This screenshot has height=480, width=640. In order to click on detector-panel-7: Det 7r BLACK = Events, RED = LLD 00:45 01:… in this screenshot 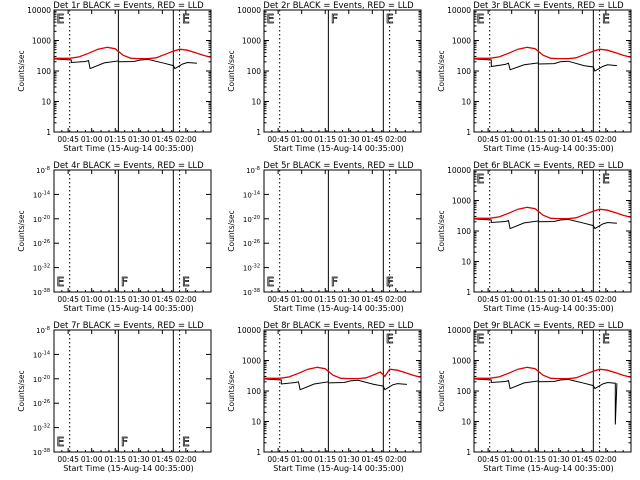, I will do `click(114, 397)`.